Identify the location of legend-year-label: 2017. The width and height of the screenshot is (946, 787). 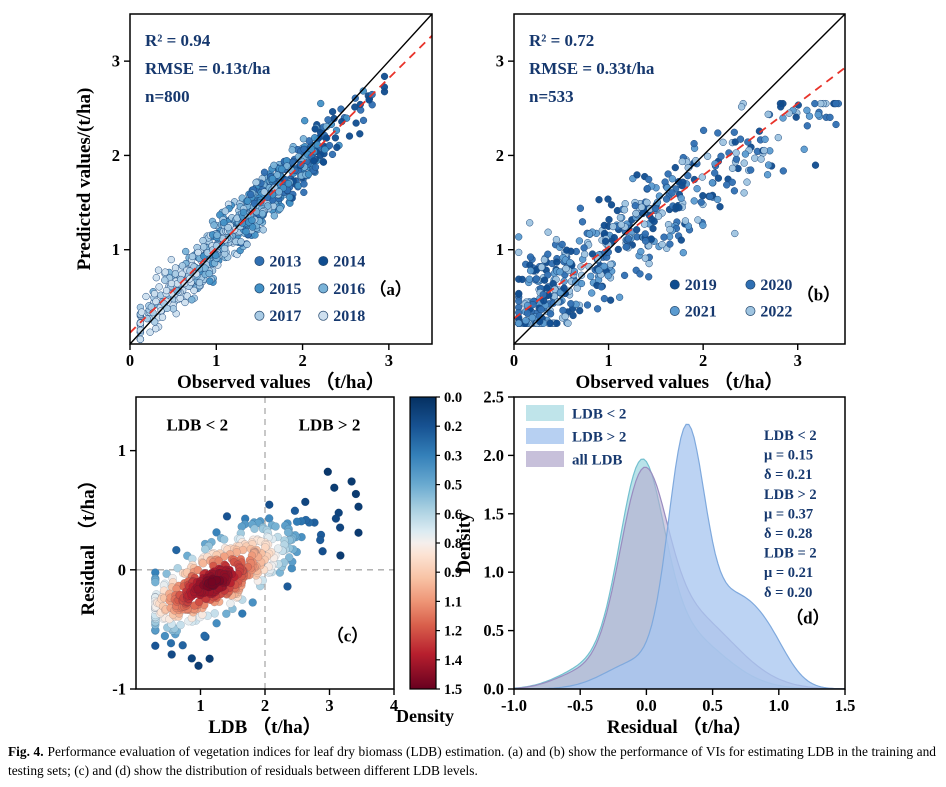
(285, 316).